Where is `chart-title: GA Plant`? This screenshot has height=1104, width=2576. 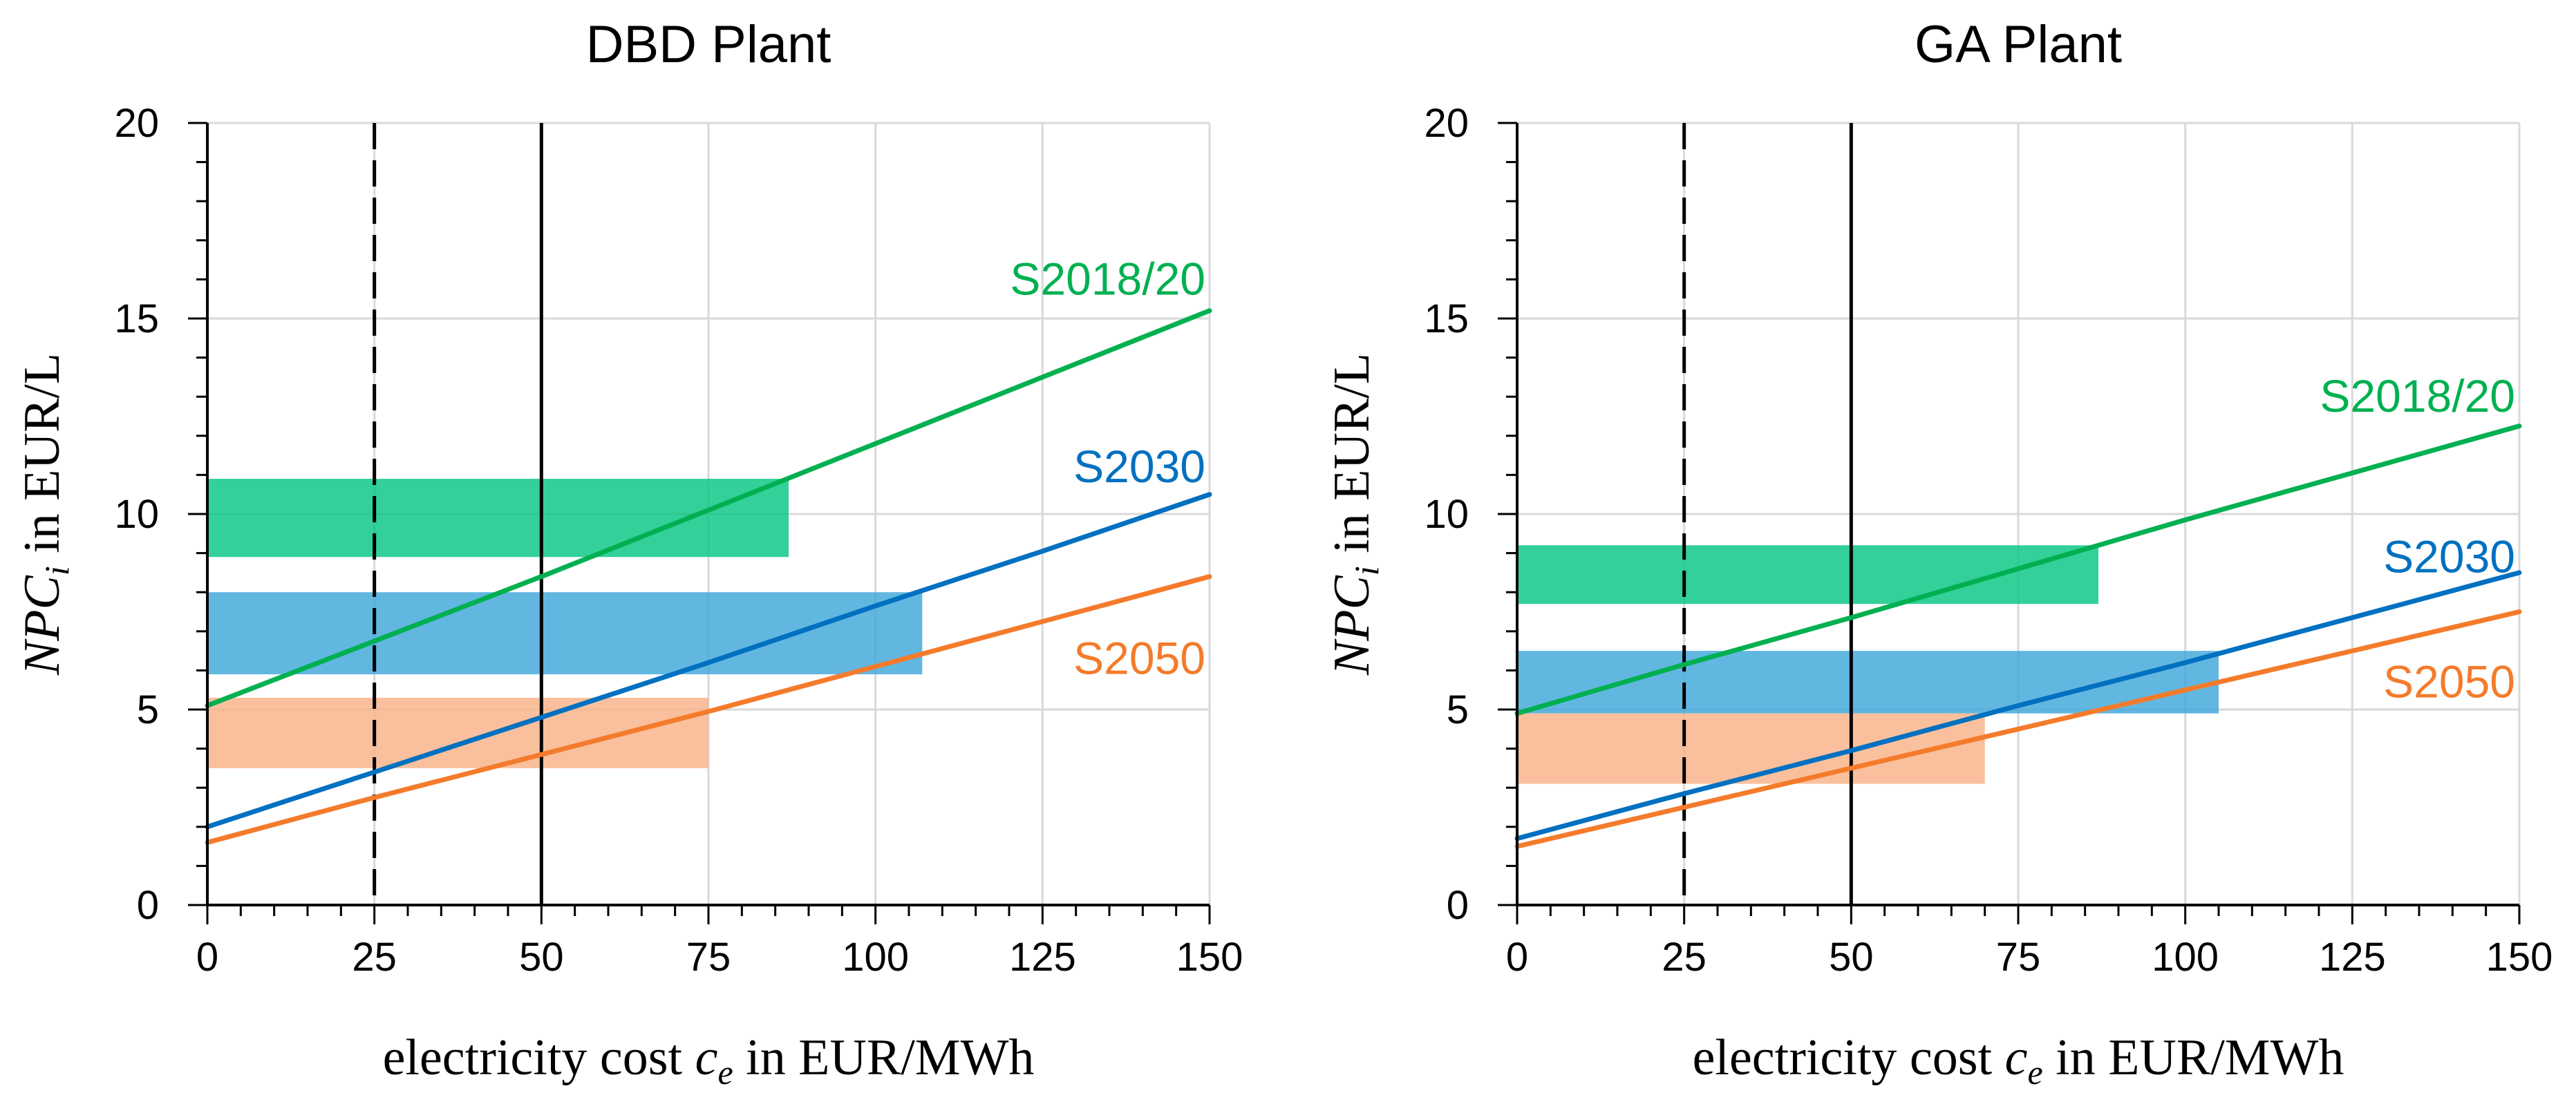
chart-title: GA Plant is located at coordinates (2018, 44).